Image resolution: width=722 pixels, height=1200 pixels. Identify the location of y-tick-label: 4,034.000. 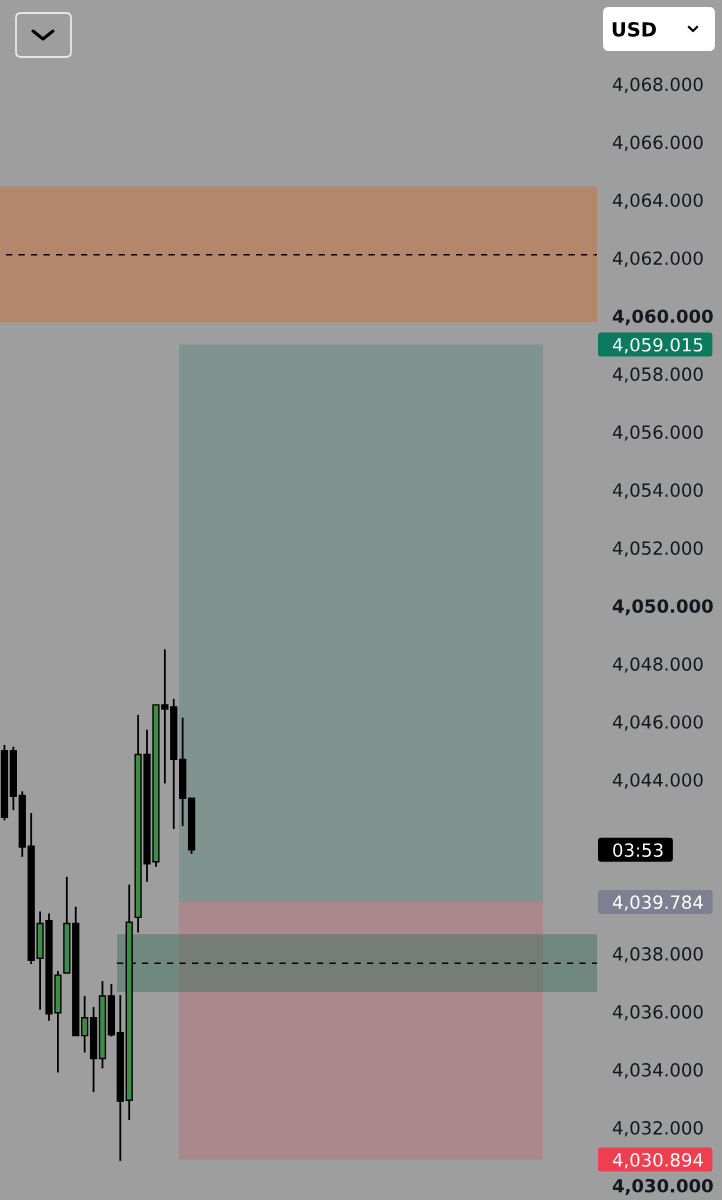
(657, 1071).